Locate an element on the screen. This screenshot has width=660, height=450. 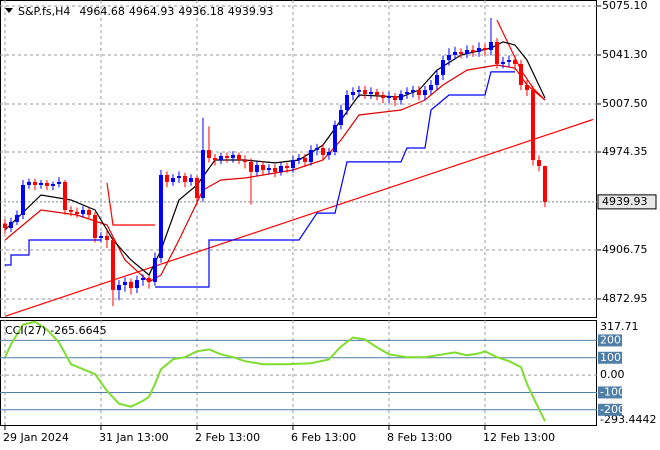
level-label: 200 is located at coordinates (610, 339).